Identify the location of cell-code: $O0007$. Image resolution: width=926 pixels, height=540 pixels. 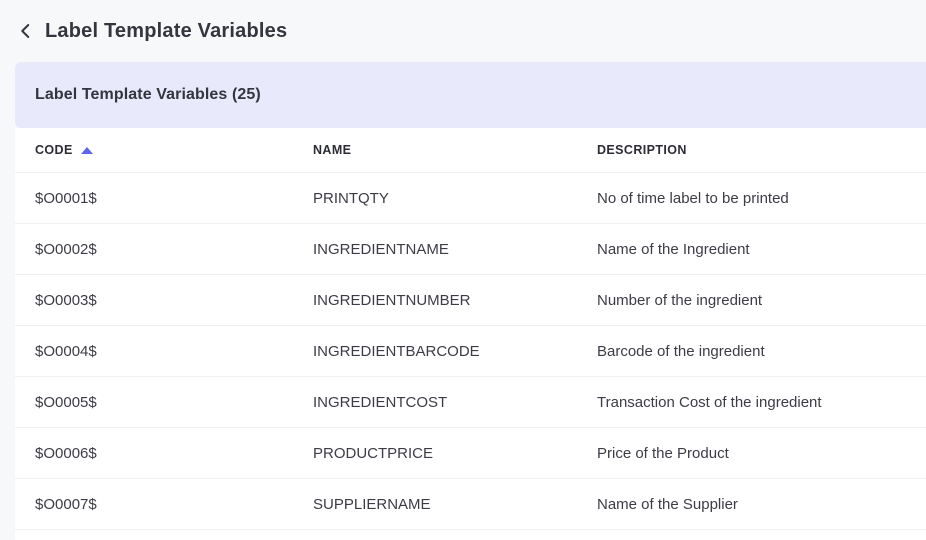
(66, 504).